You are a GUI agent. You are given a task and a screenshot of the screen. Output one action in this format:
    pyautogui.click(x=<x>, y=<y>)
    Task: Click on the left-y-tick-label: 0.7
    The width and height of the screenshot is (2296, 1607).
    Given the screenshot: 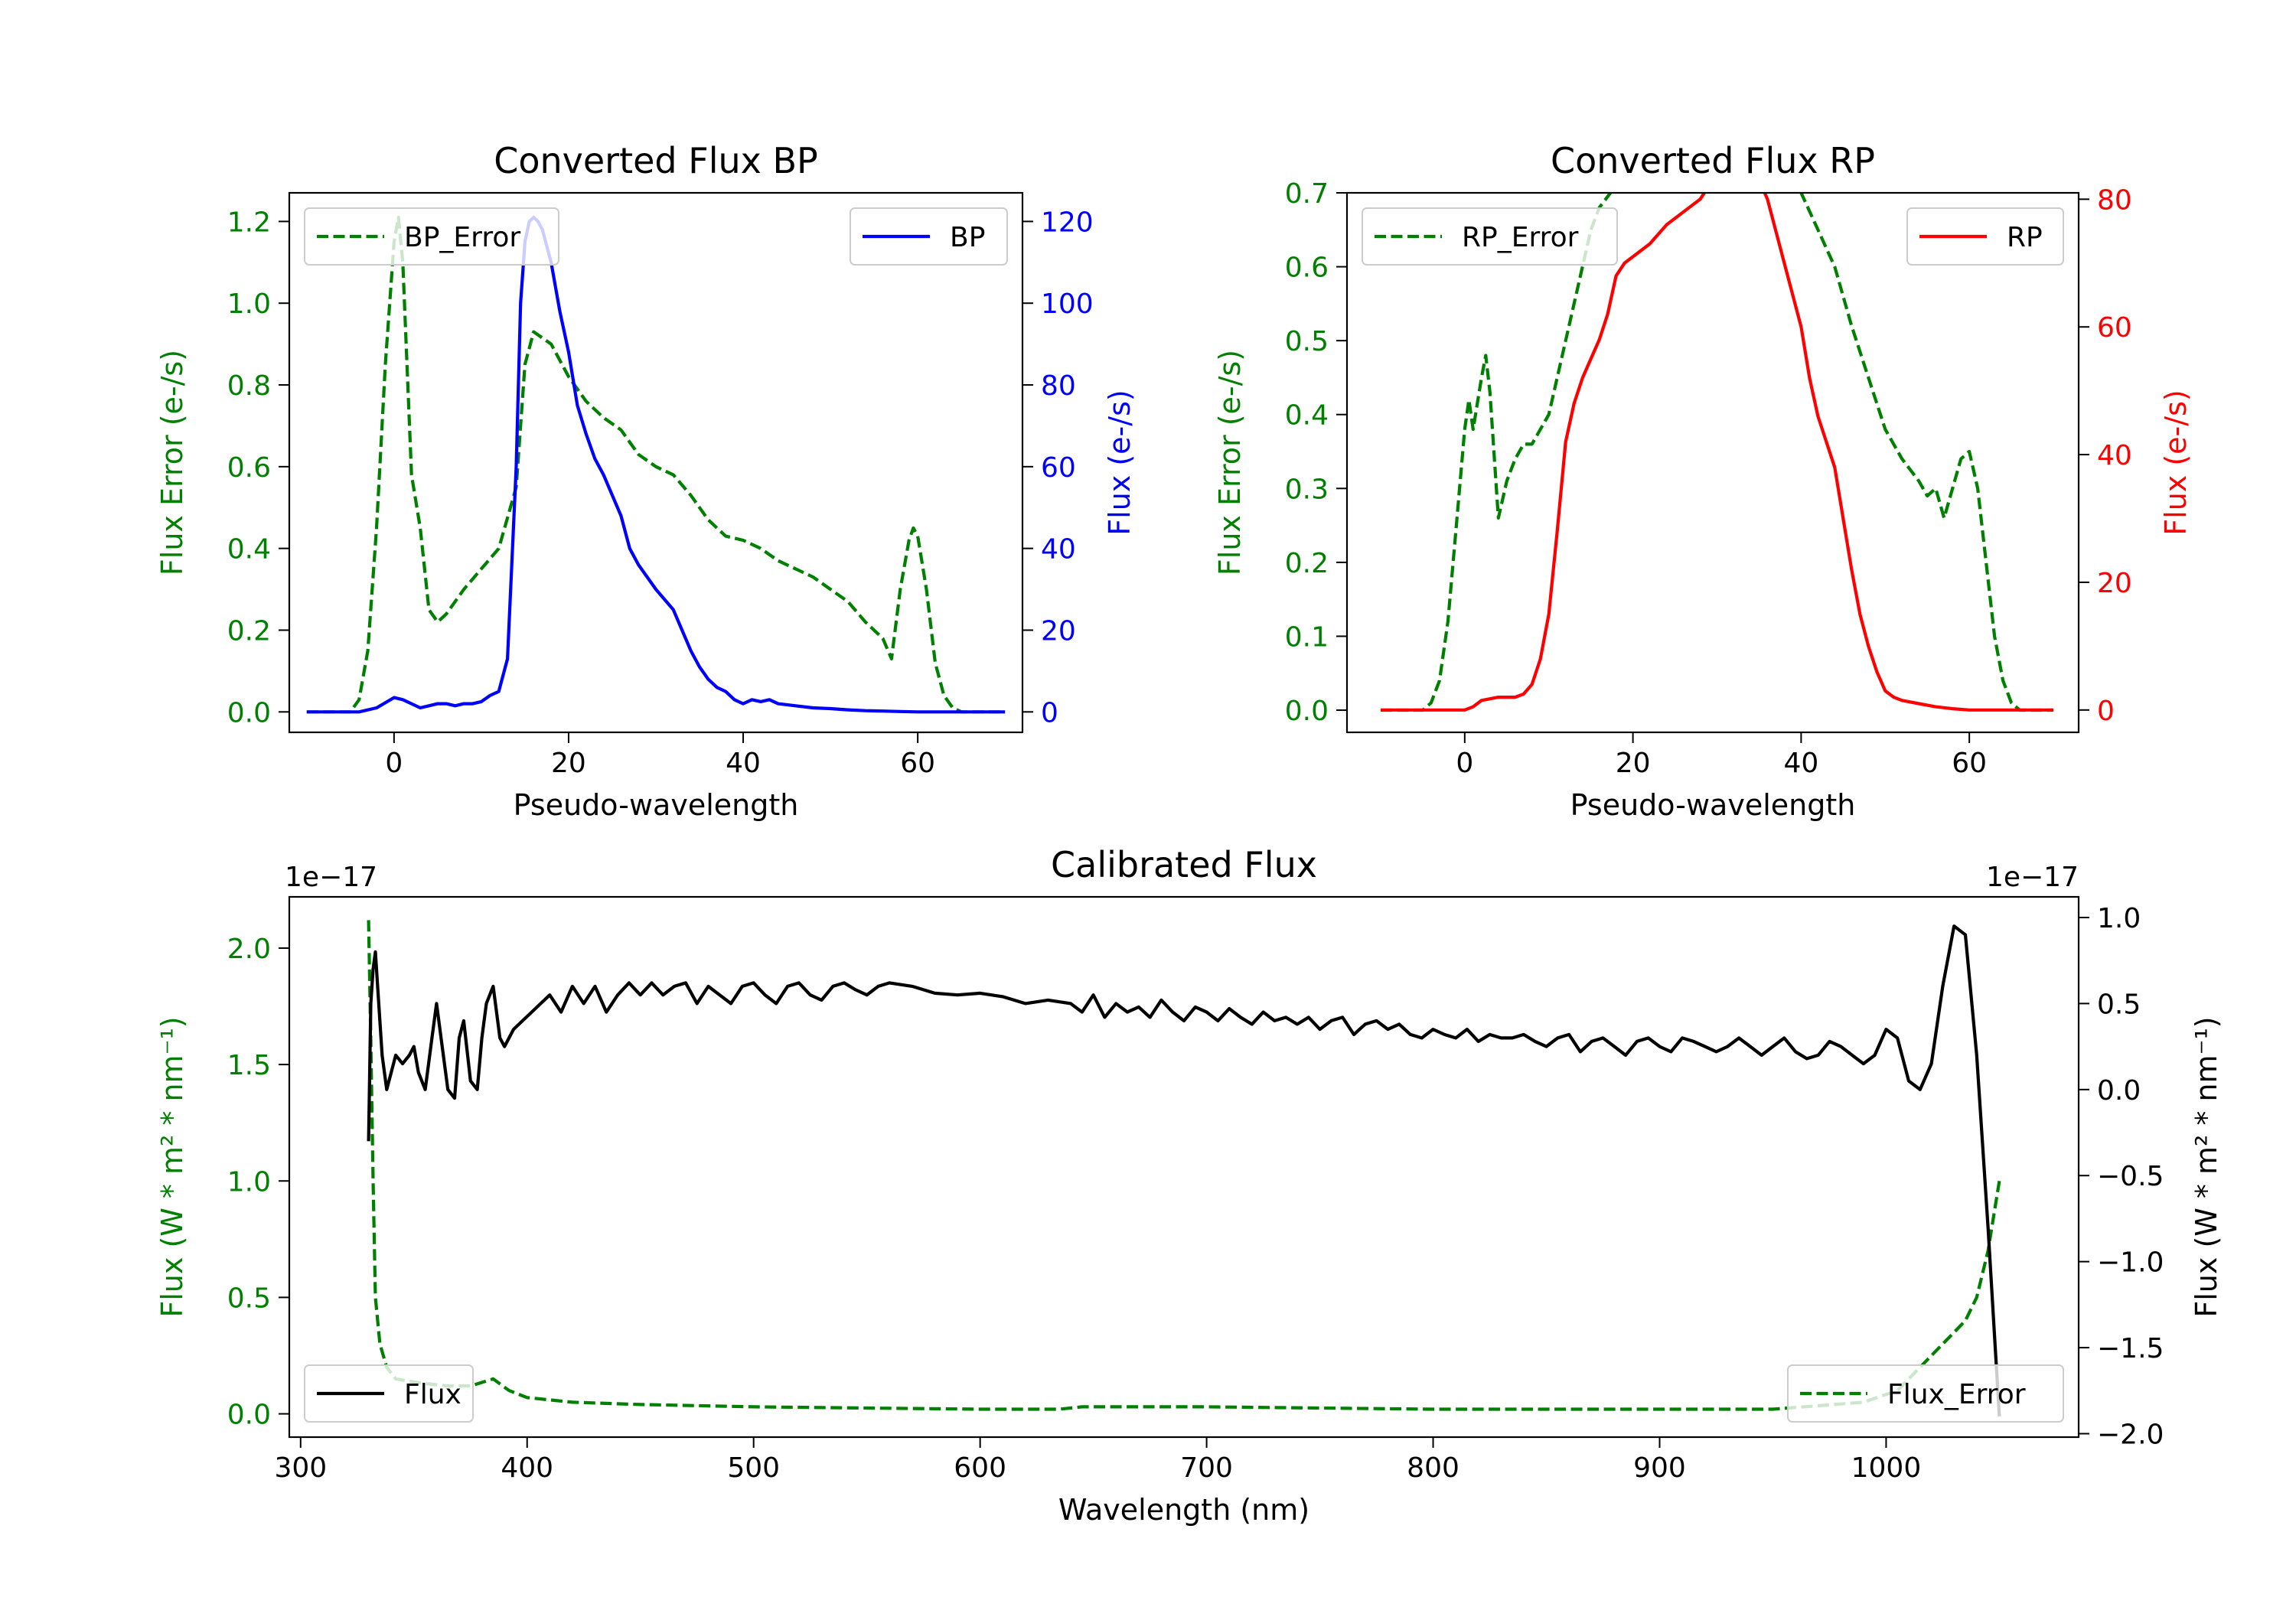 What is the action you would take?
    pyautogui.click(x=1307, y=194)
    